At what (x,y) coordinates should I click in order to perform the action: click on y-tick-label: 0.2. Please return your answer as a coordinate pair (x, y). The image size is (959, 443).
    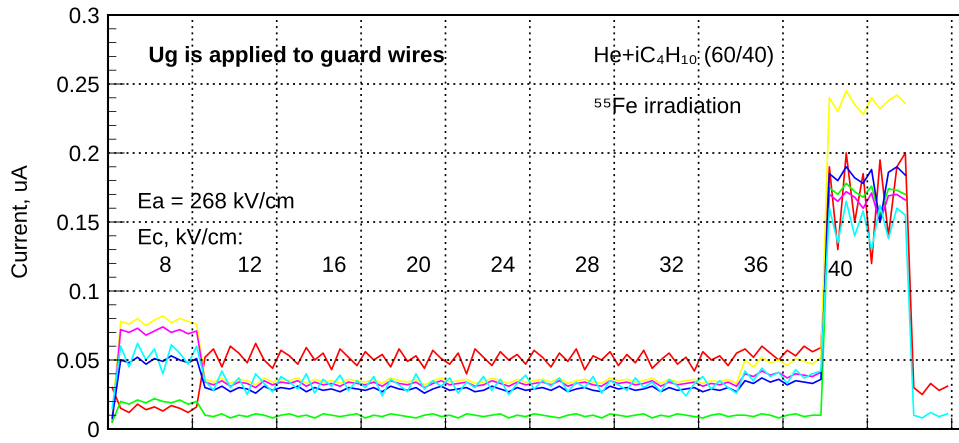
    Looking at the image, I should click on (84, 154).